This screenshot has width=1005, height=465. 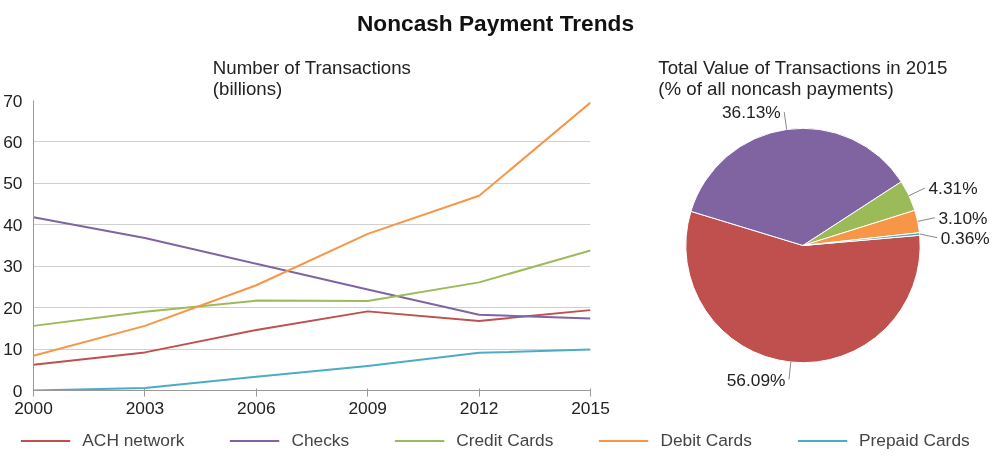 What do you see at coordinates (320, 440) in the screenshot?
I see `legend-label: Checks` at bounding box center [320, 440].